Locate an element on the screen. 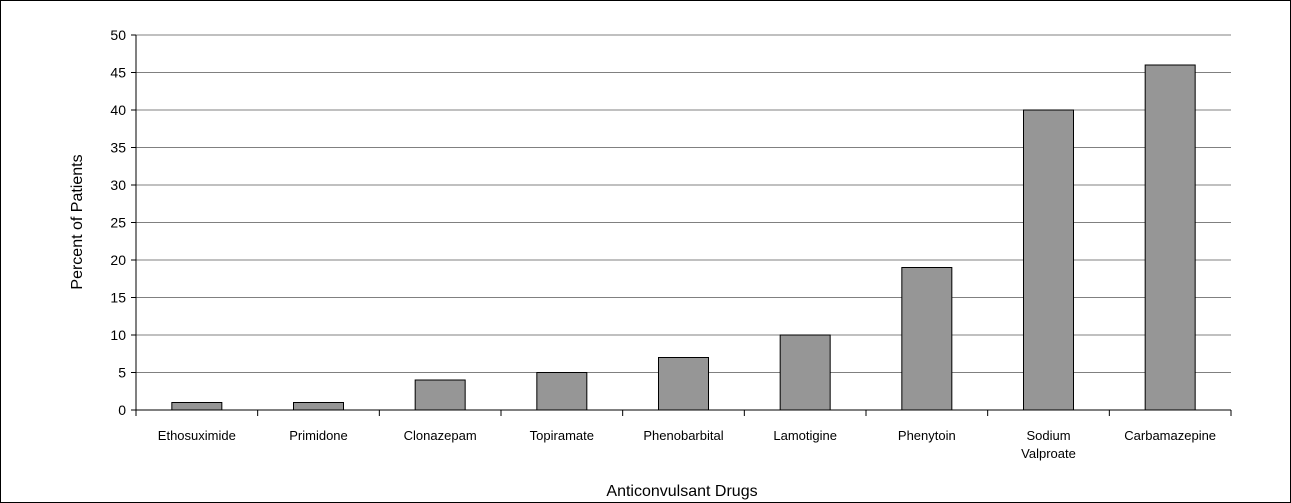  y-tick-label: 15 is located at coordinates (118, 298).